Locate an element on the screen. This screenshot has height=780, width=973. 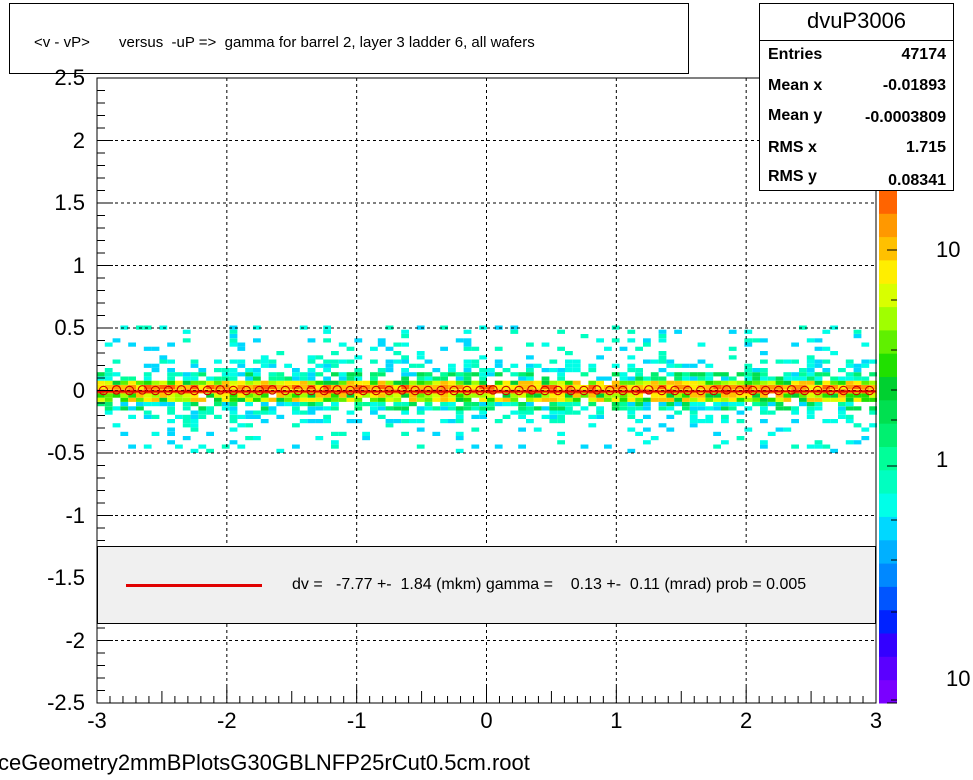
y-tick-label: 1.5 is located at coordinates (69, 202).